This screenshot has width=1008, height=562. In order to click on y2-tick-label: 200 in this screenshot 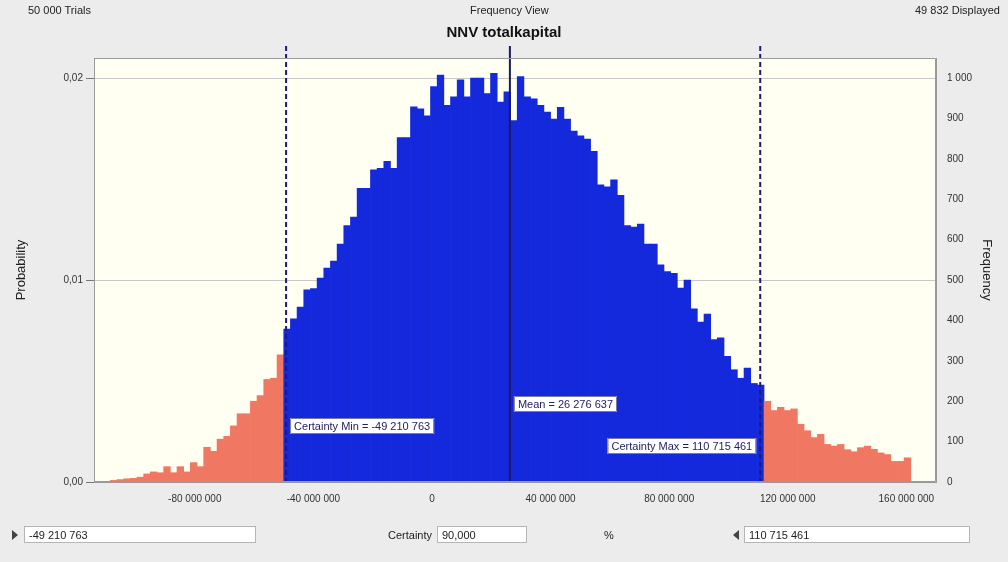, I will do `click(956, 400)`.